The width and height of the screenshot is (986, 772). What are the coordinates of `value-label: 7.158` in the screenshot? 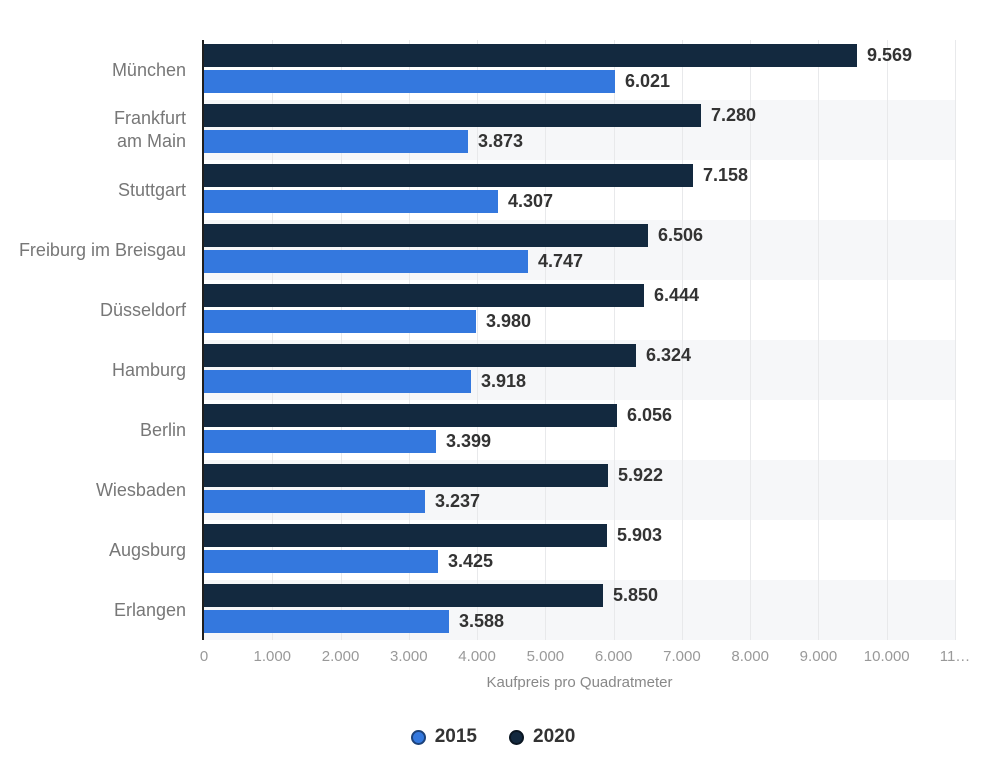 It's located at (726, 175).